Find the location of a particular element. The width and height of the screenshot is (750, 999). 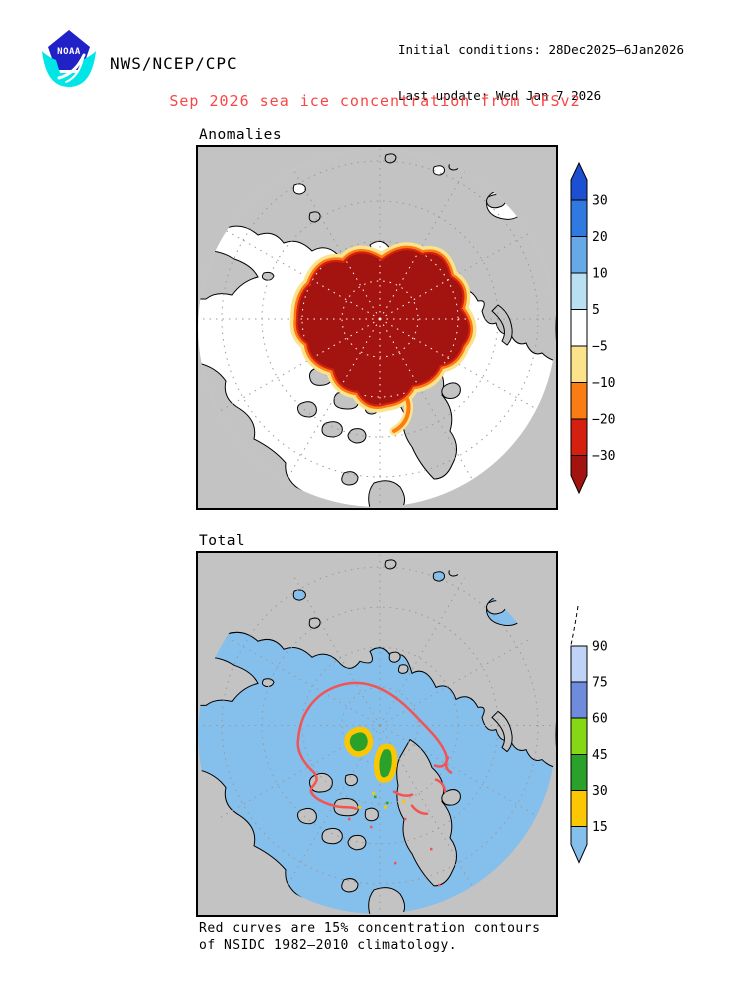

colorbar-tick-labels: 30 20 10 5 −5 −10 −20 −30 is located at coordinates (603, 329).